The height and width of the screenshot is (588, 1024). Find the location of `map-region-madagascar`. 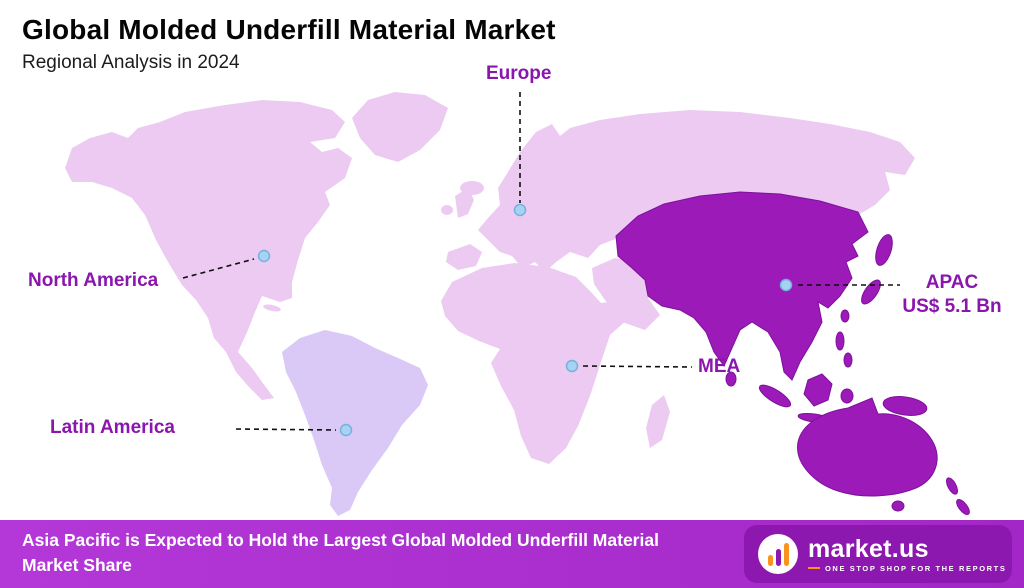

map-region-madagascar is located at coordinates (658, 421).